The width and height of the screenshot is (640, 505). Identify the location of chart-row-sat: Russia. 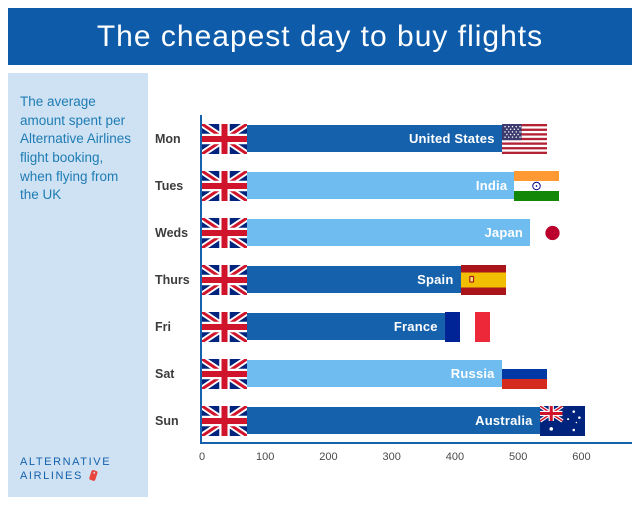
(417, 373).